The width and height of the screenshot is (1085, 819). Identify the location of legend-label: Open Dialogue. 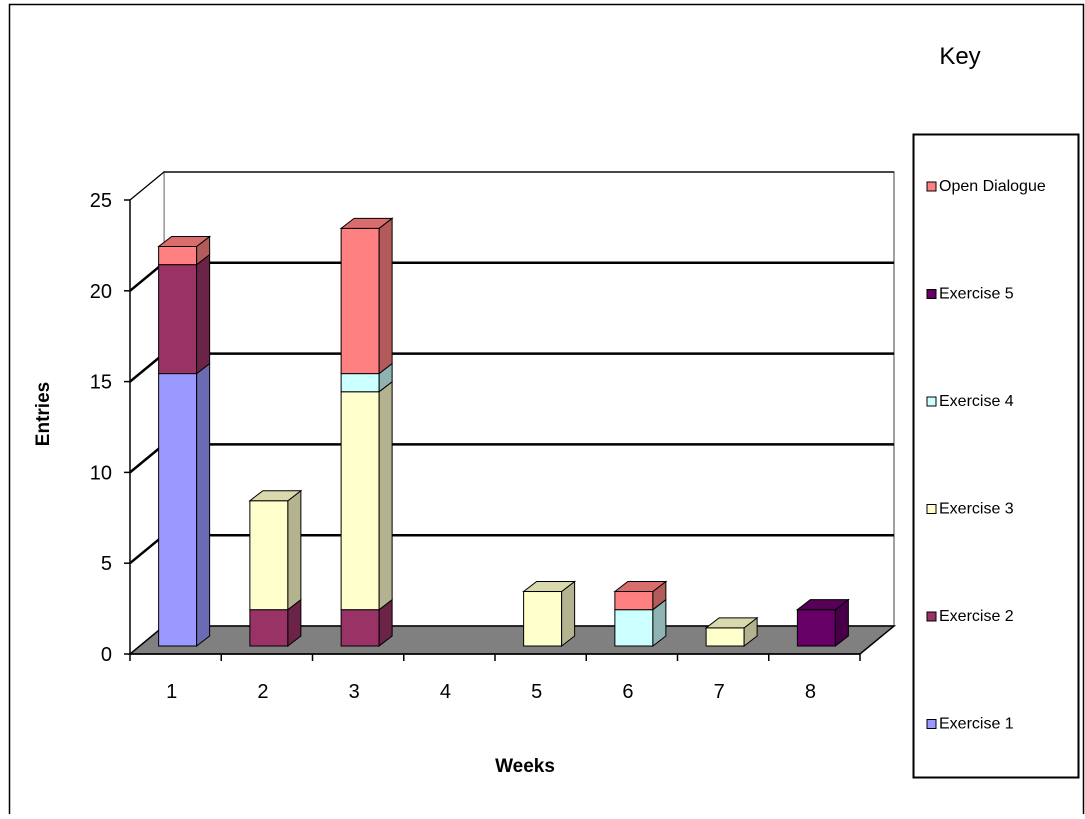
(992, 186).